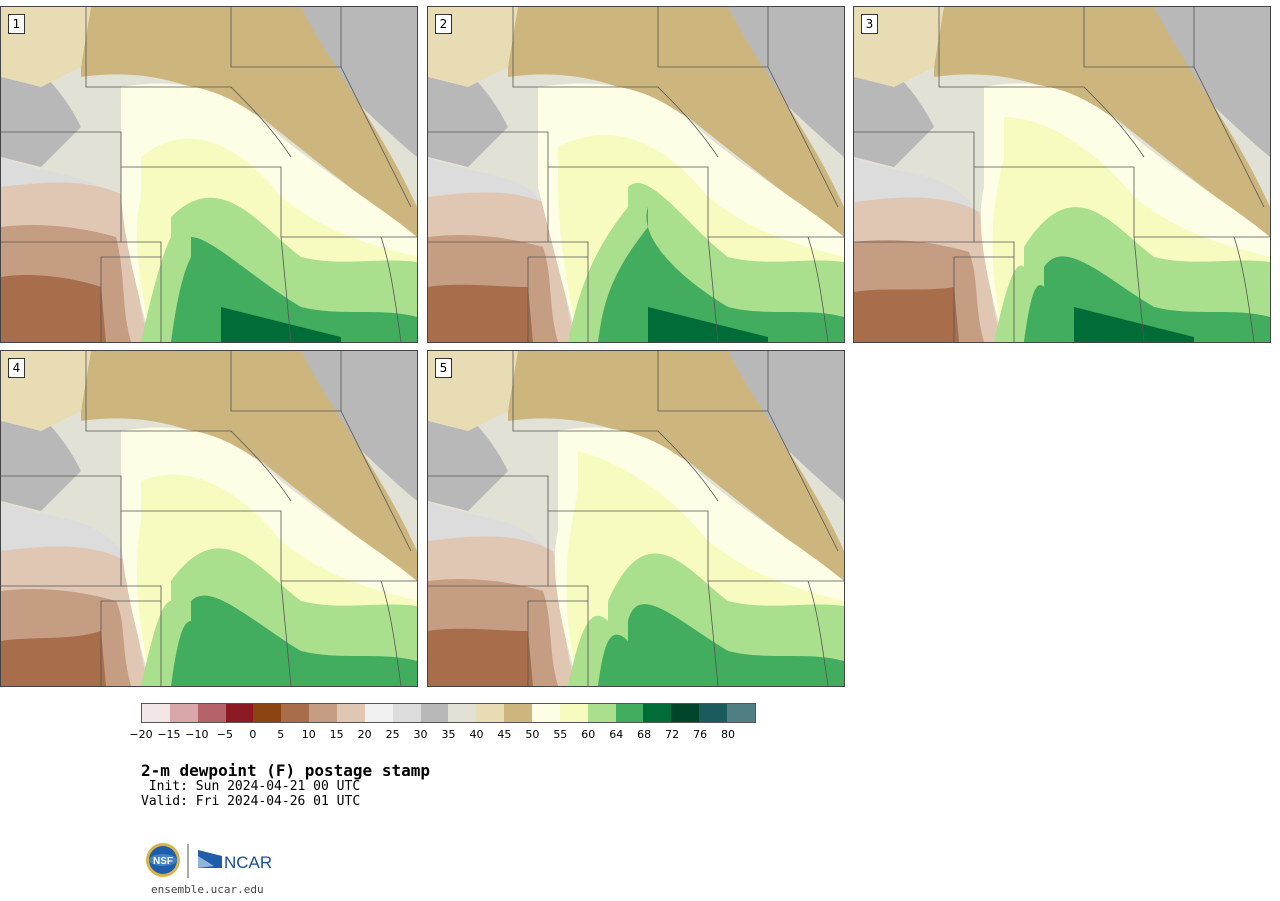 This screenshot has width=1280, height=901. Describe the element at coordinates (869, 24) in the screenshot. I see `panel-number: 3` at that location.